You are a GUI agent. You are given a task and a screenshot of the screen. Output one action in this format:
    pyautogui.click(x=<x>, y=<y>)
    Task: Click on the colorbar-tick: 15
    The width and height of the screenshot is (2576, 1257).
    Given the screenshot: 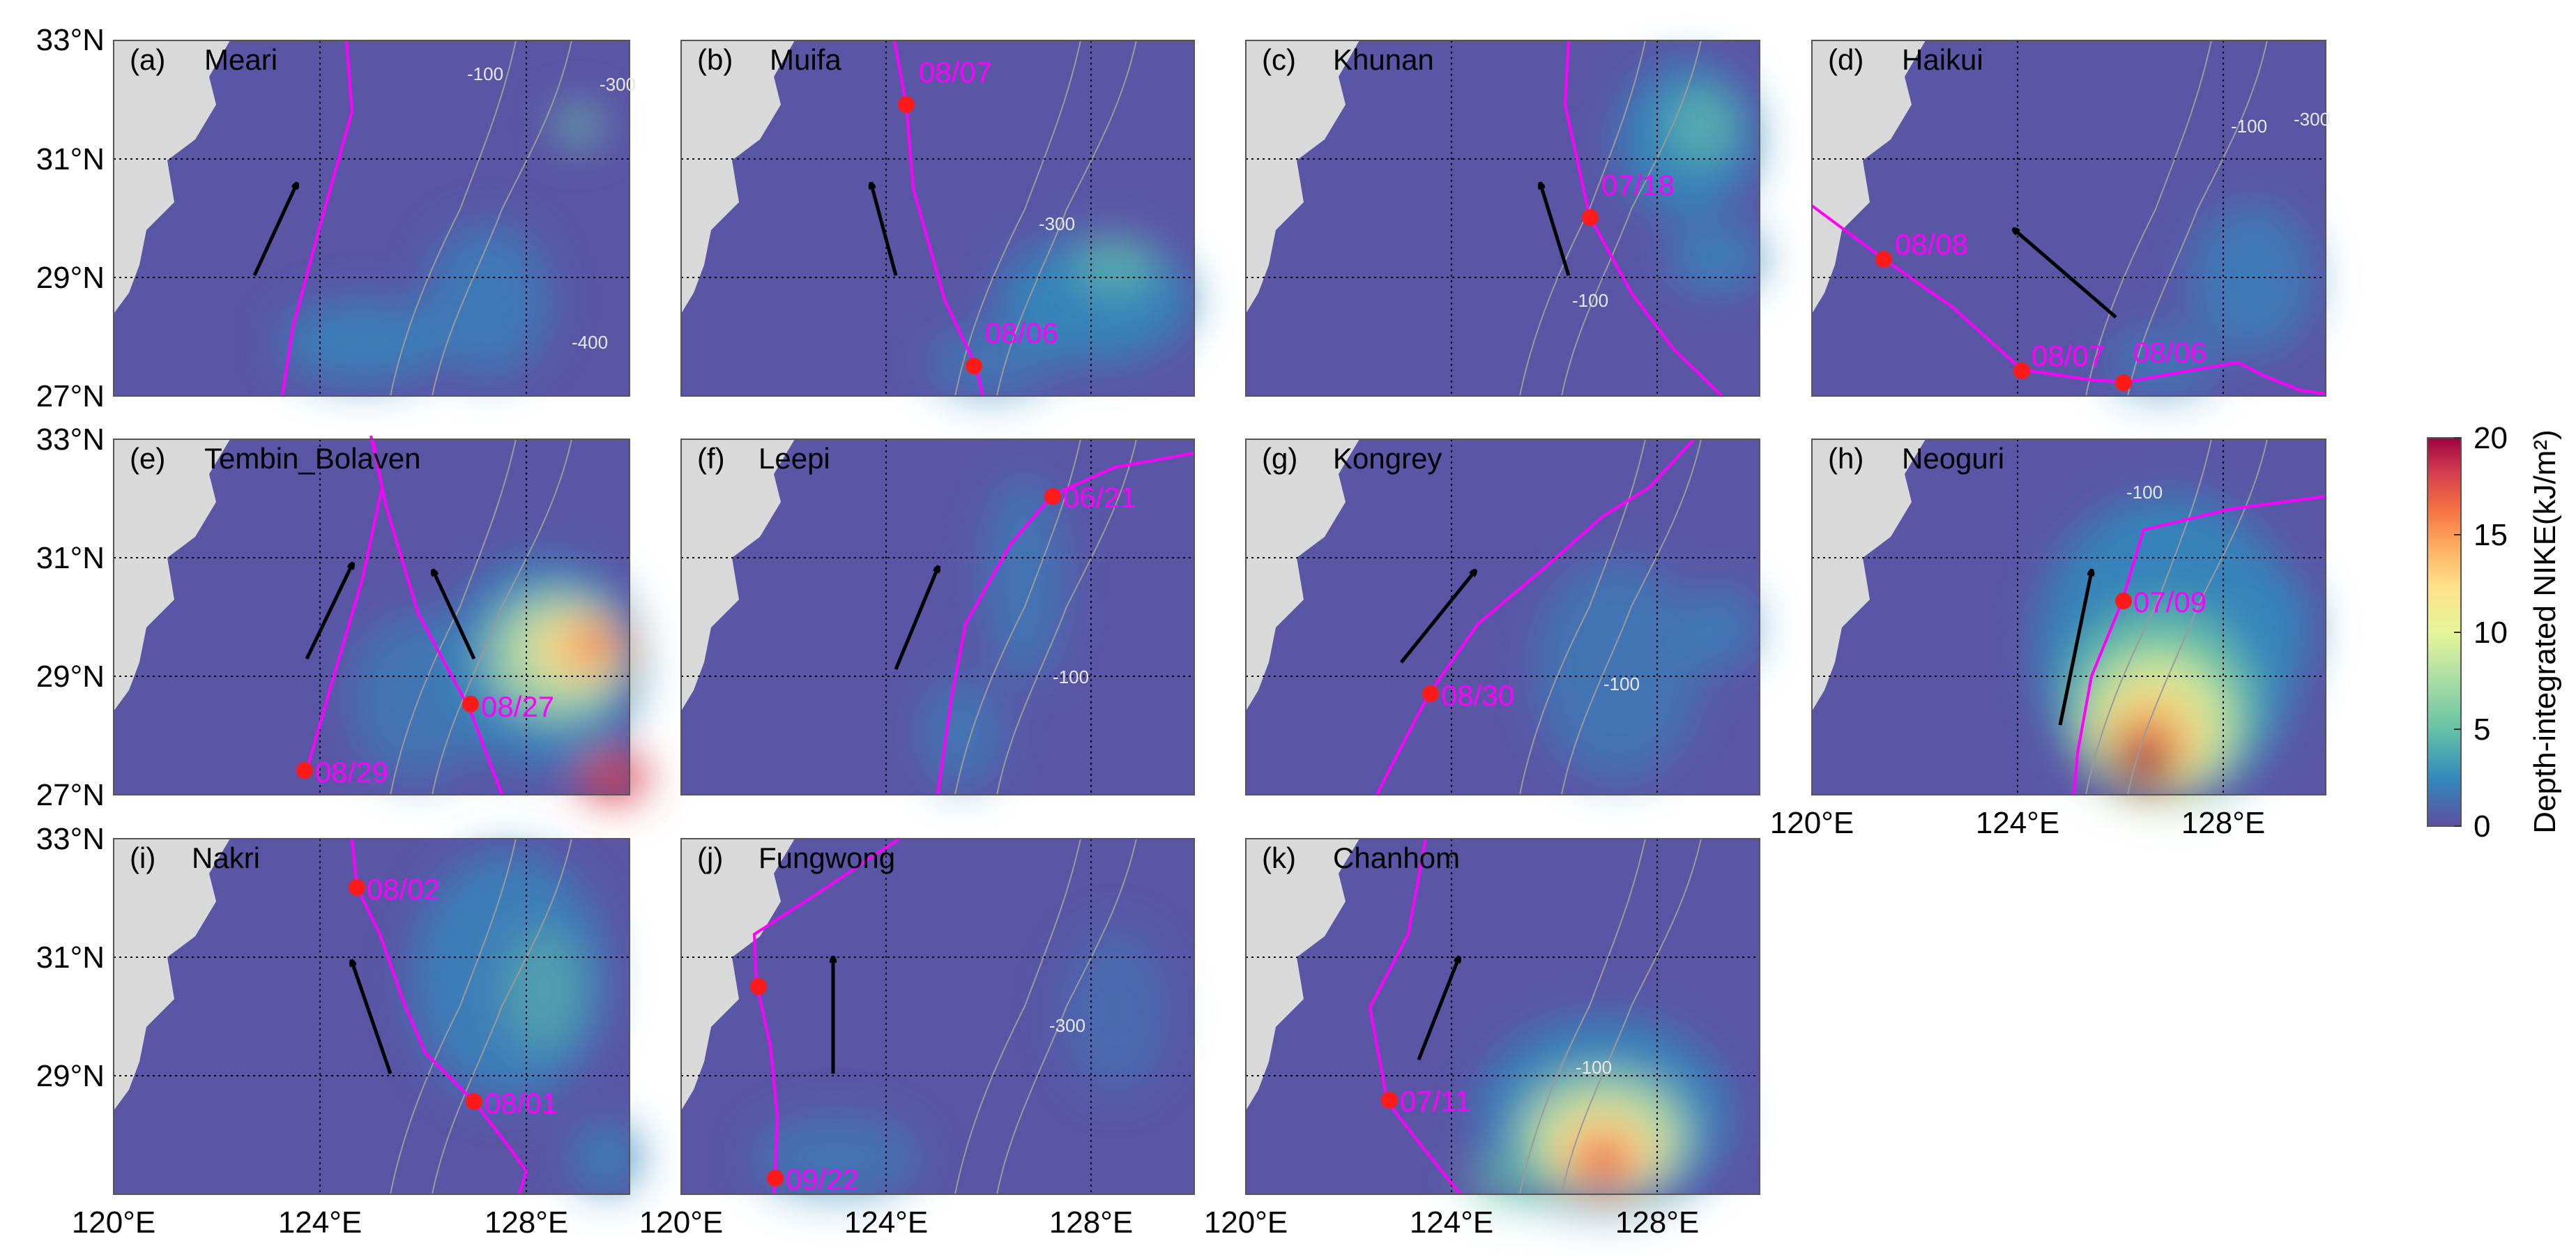 What is the action you would take?
    pyautogui.click(x=2491, y=535)
    